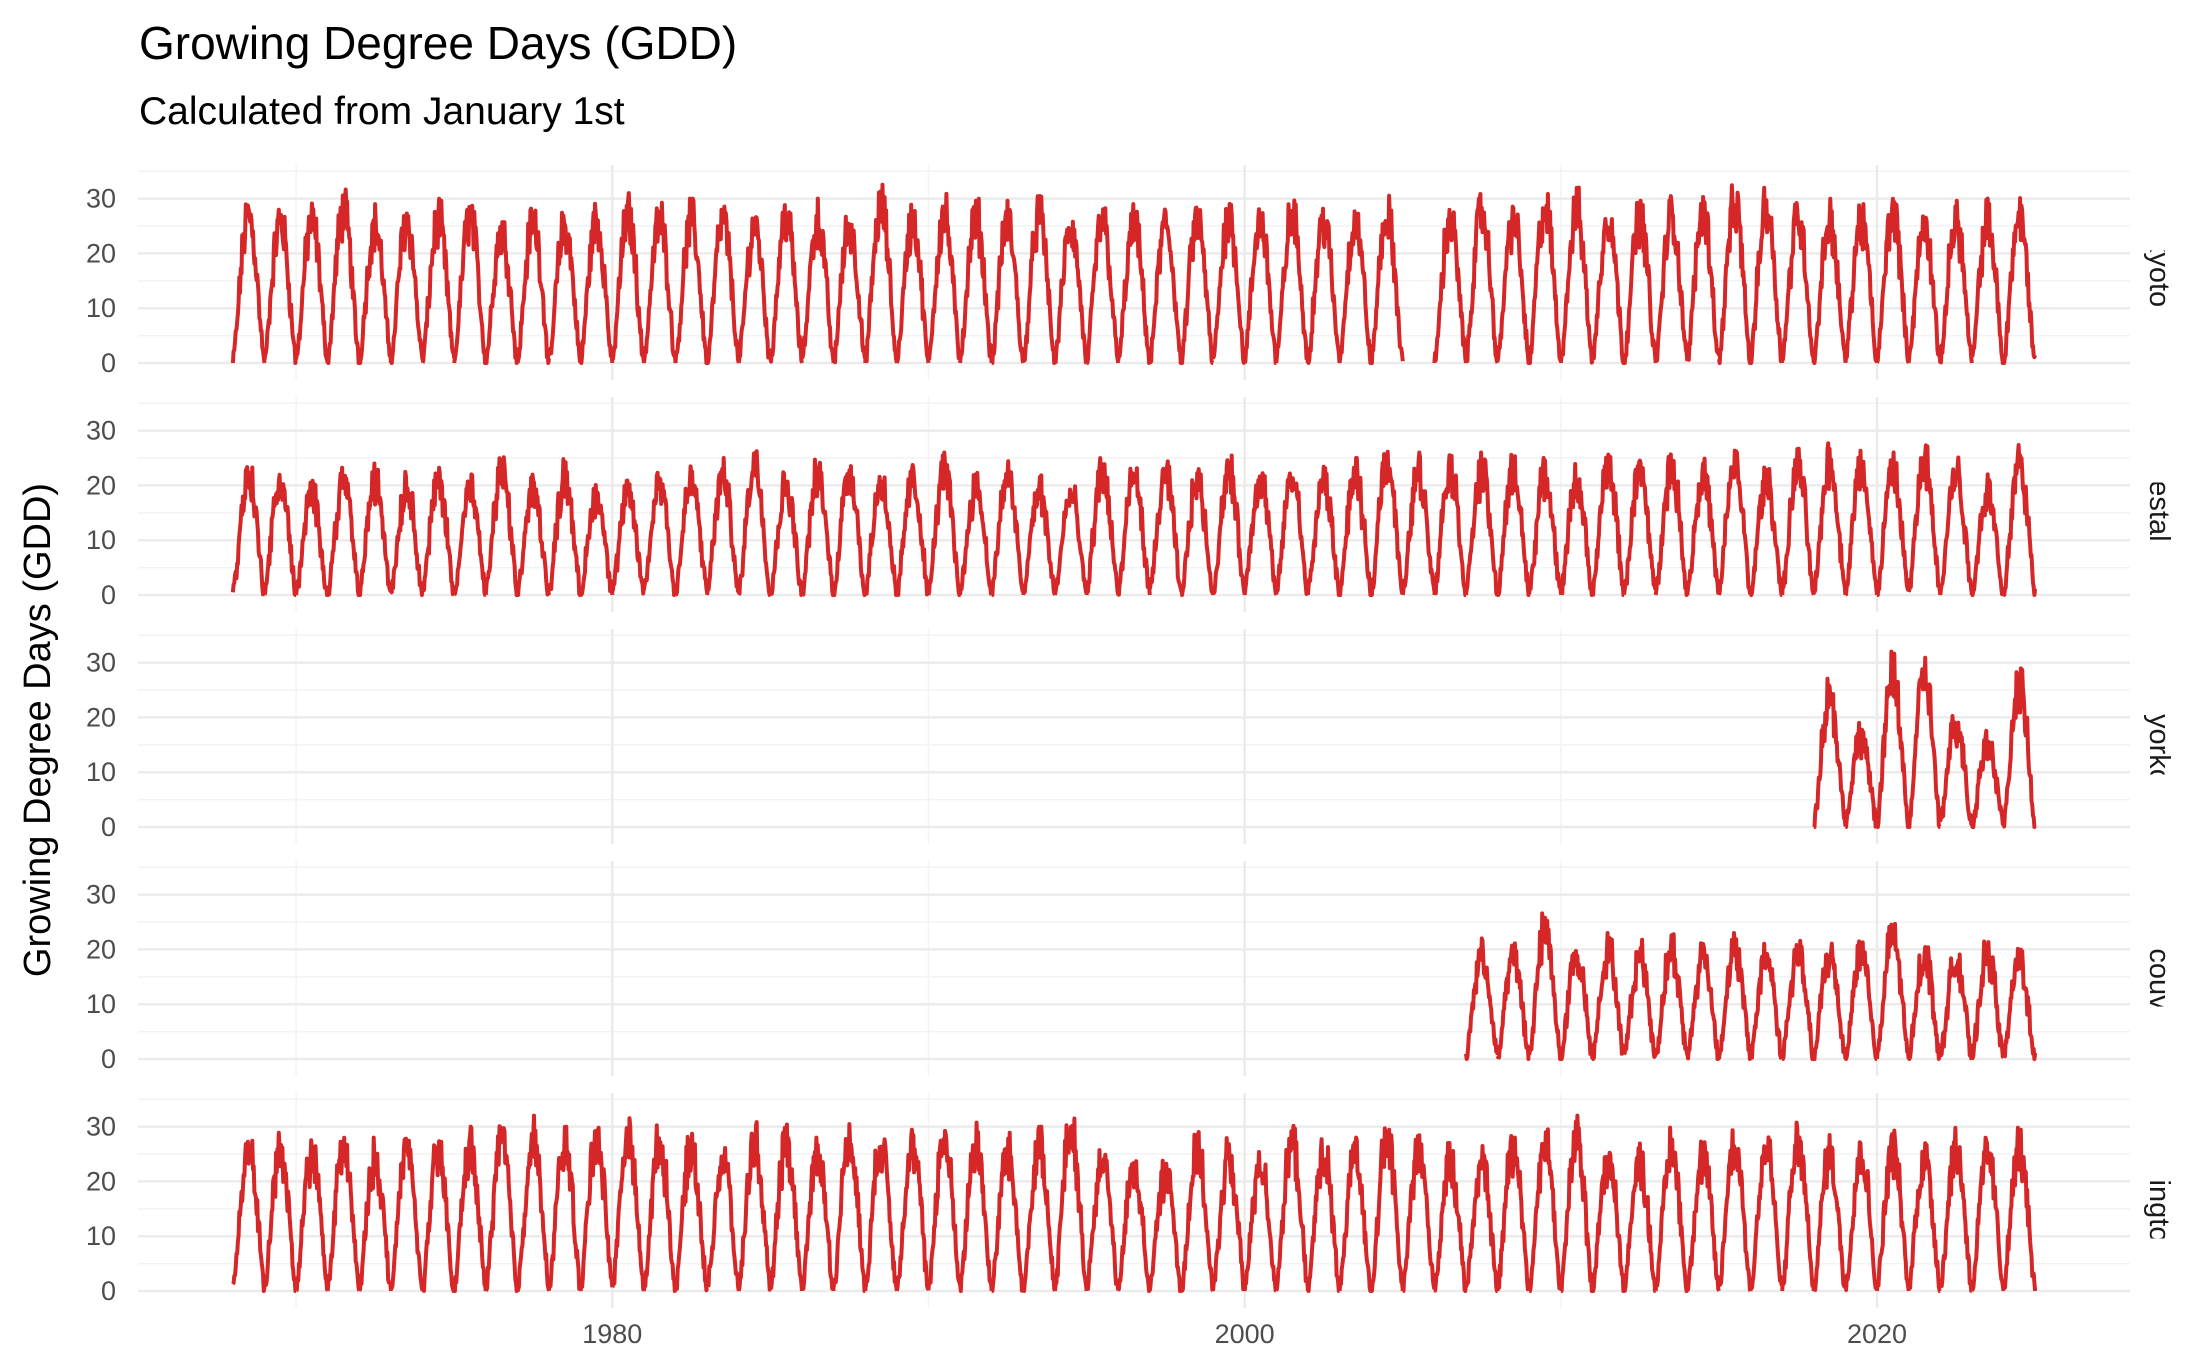 This screenshot has height=1356, width=2193. What do you see at coordinates (2159, 272) in the screenshot?
I see `strip-label-kyoto: kyoto` at bounding box center [2159, 272].